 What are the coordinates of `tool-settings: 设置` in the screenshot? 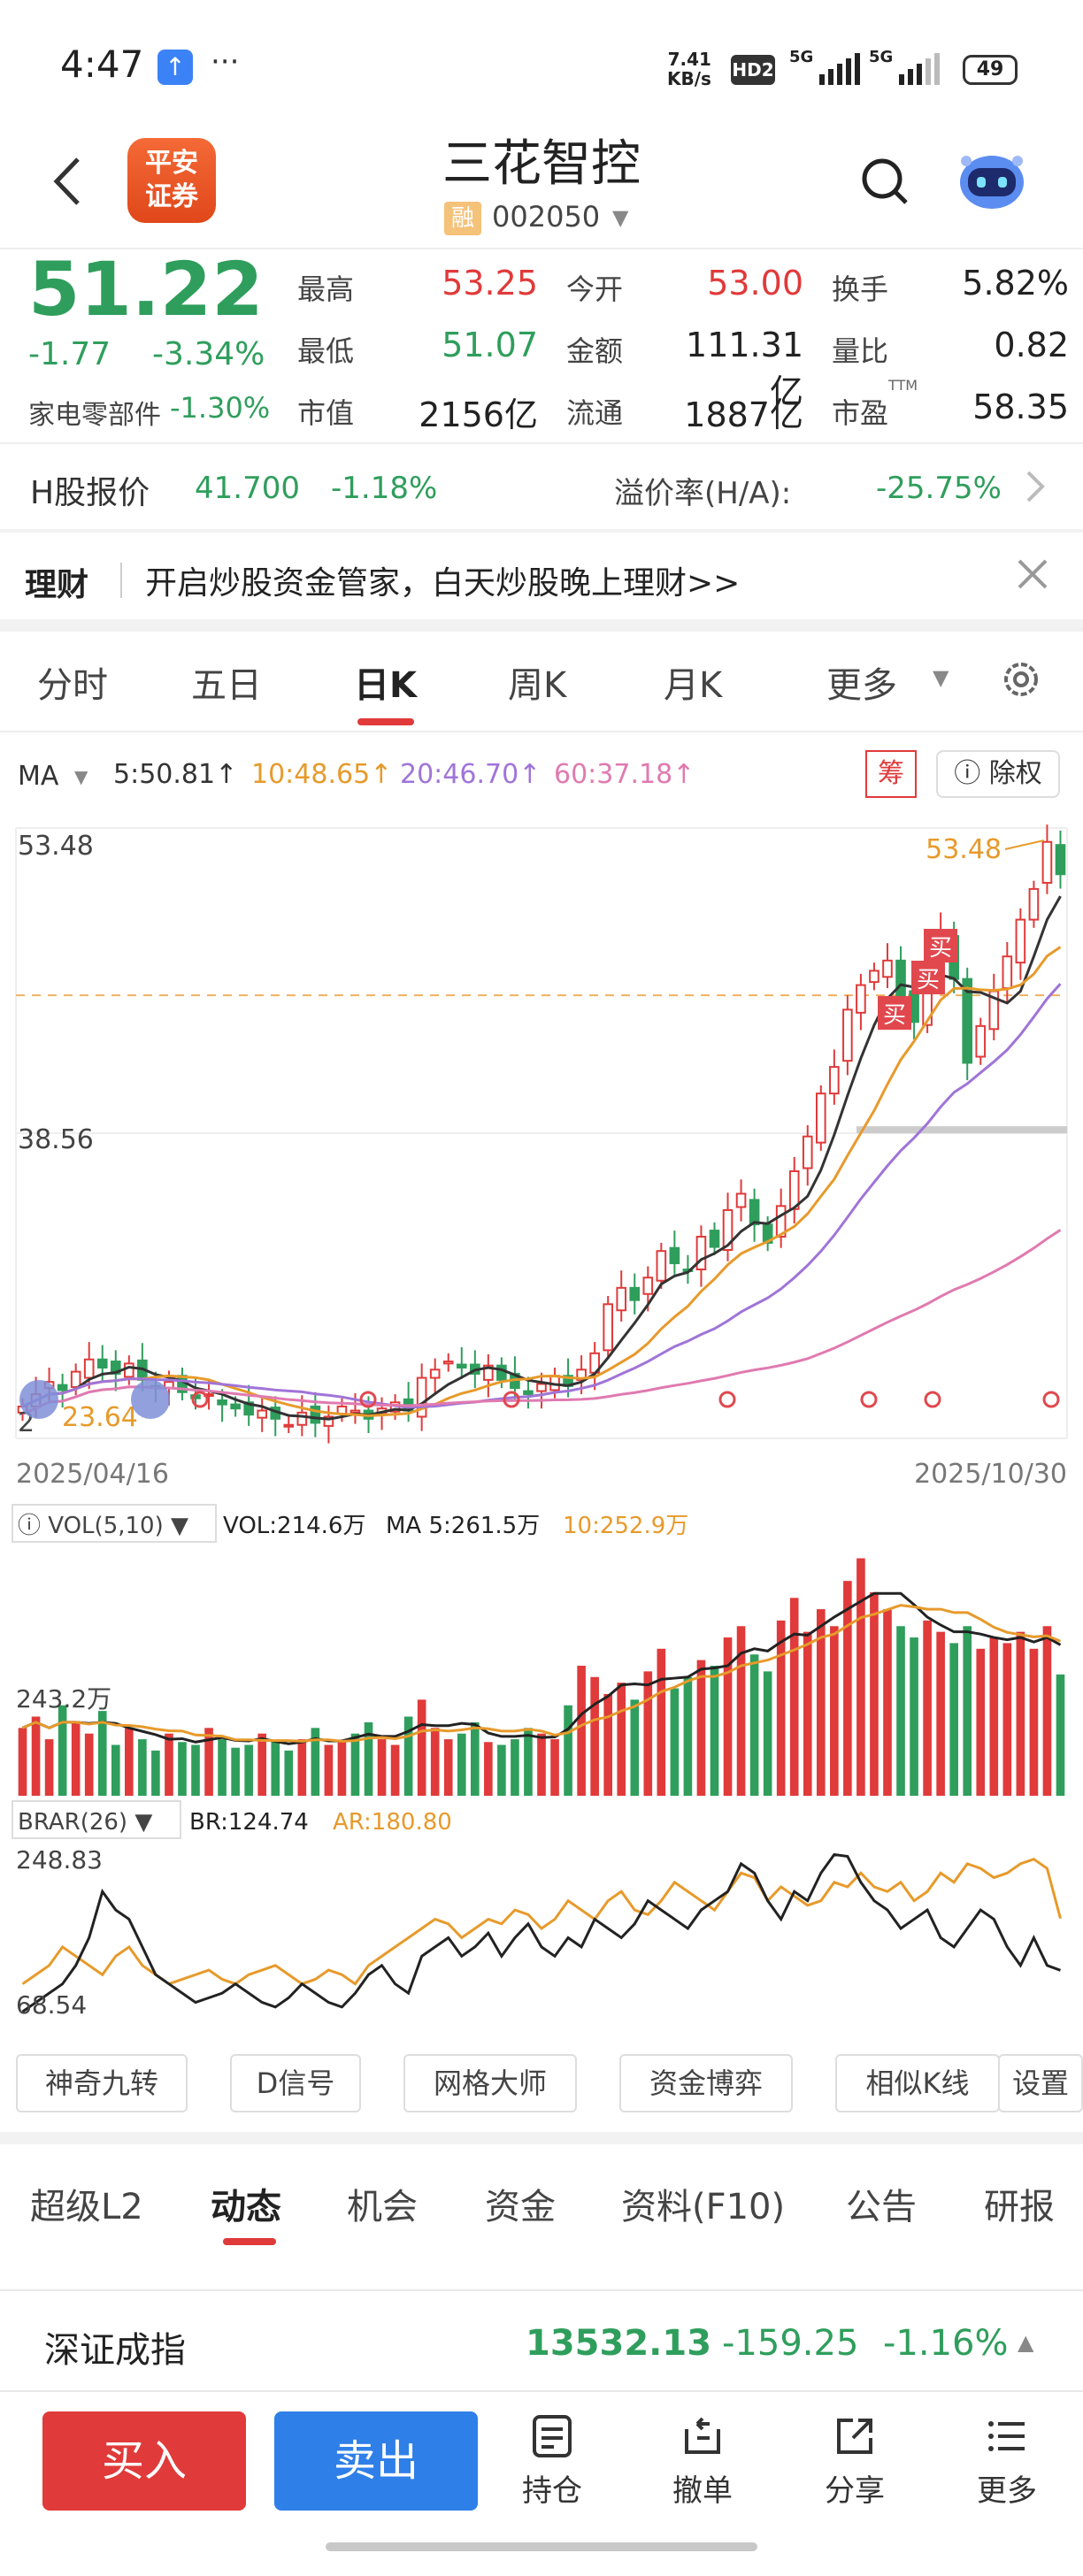 It's located at (1040, 2083).